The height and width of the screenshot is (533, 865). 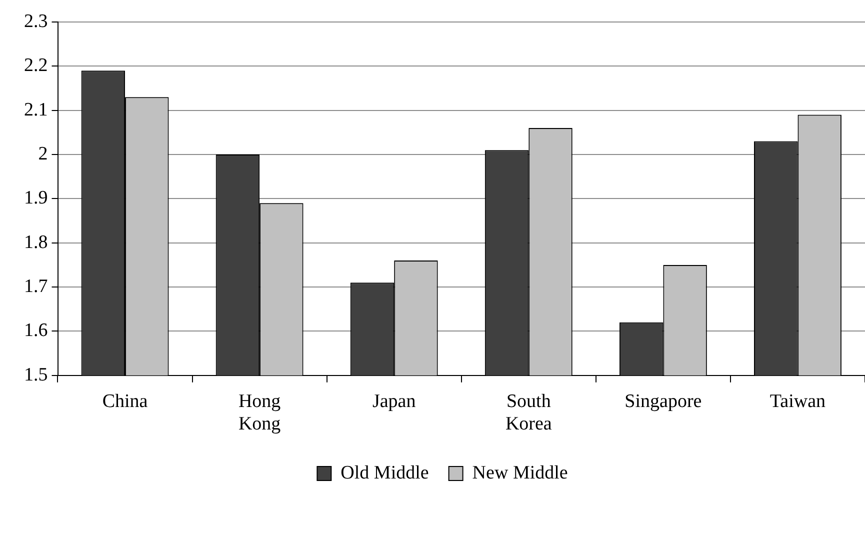 What do you see at coordinates (36, 287) in the screenshot?
I see `y-tick-label: 1.7` at bounding box center [36, 287].